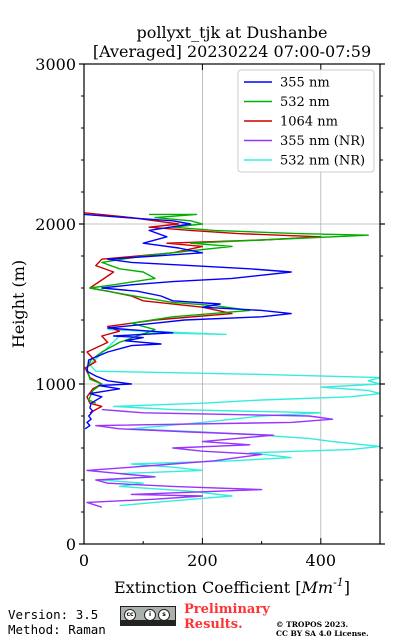  I want to click on x-axis-label-unit: Mm, so click(317, 587).